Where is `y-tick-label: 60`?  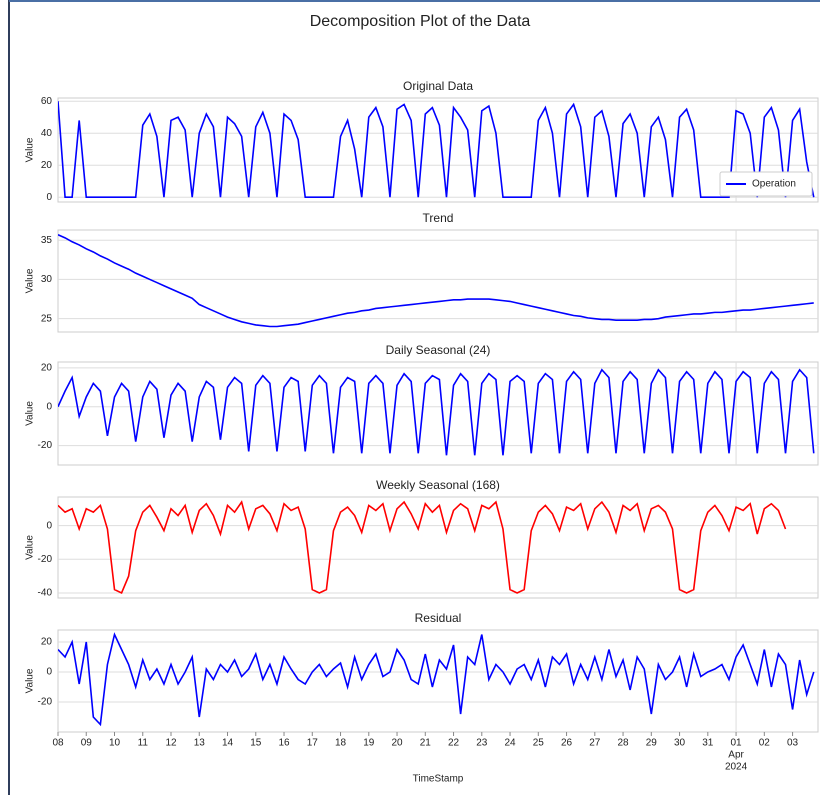
y-tick-label: 60 is located at coordinates (47, 101).